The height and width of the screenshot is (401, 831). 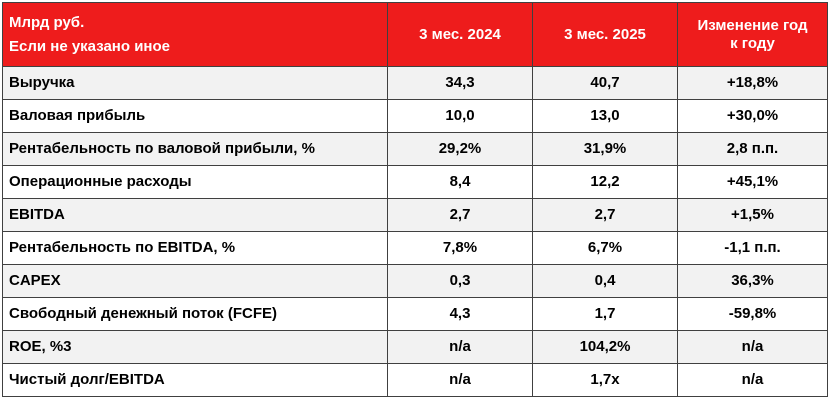 What do you see at coordinates (752, 25) in the screenshot?
I see `header-yoy-line1: Изменение год` at bounding box center [752, 25].